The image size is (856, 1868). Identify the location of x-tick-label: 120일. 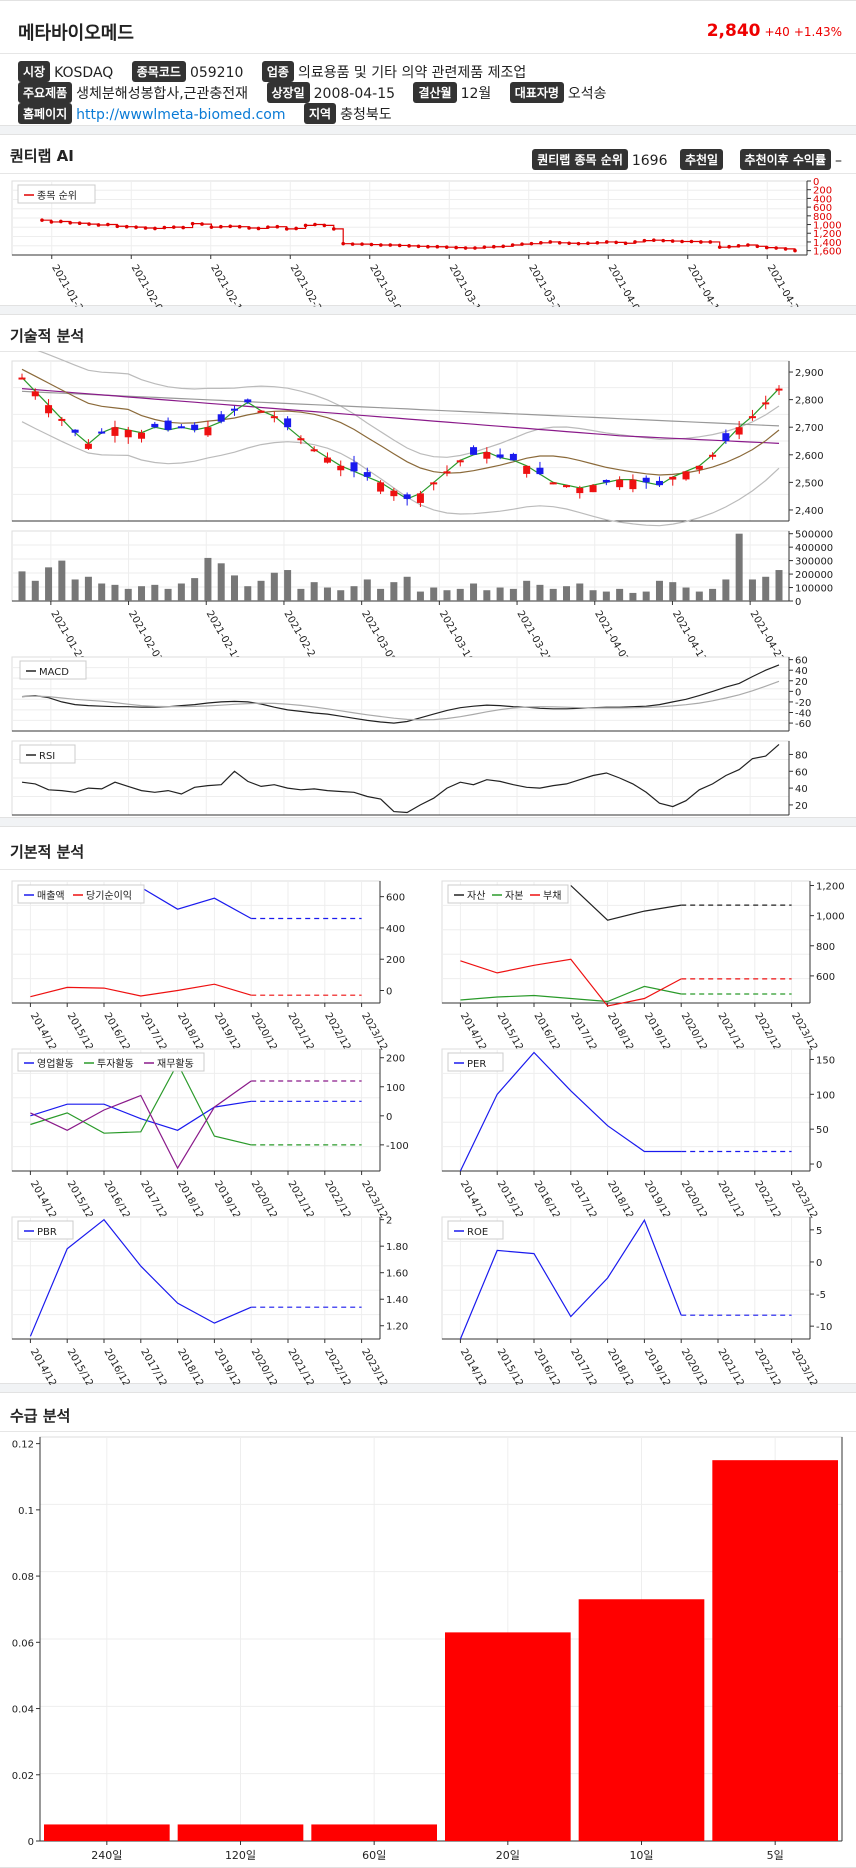
(240, 1855).